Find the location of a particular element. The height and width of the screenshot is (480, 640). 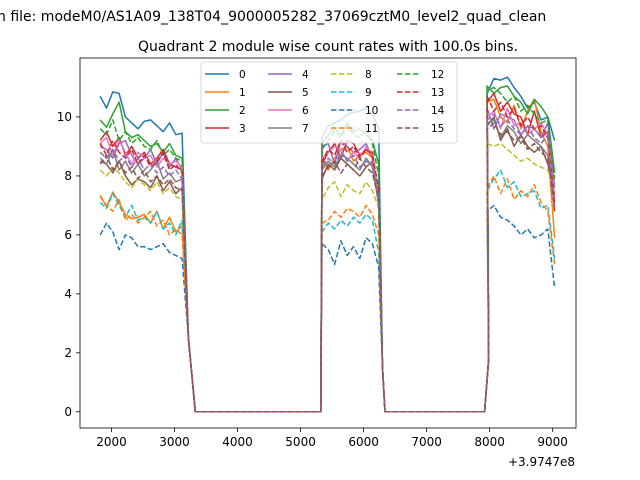

y-tick-label: 2 is located at coordinates (68, 353).